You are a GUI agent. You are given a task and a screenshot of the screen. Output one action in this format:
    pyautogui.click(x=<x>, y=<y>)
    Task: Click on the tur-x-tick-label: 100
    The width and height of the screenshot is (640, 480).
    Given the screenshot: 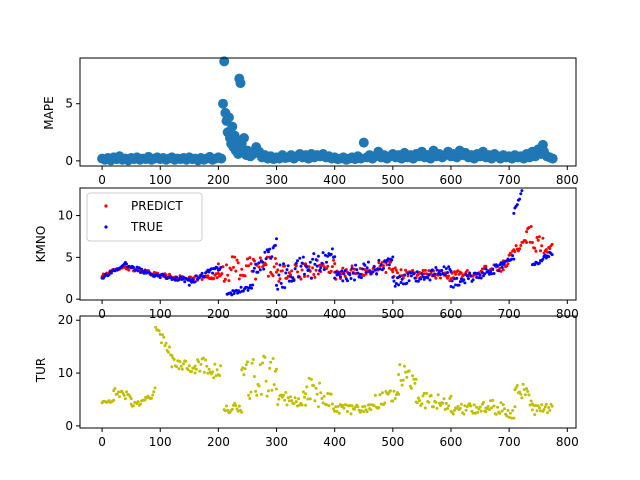 What is the action you would take?
    pyautogui.click(x=160, y=442)
    